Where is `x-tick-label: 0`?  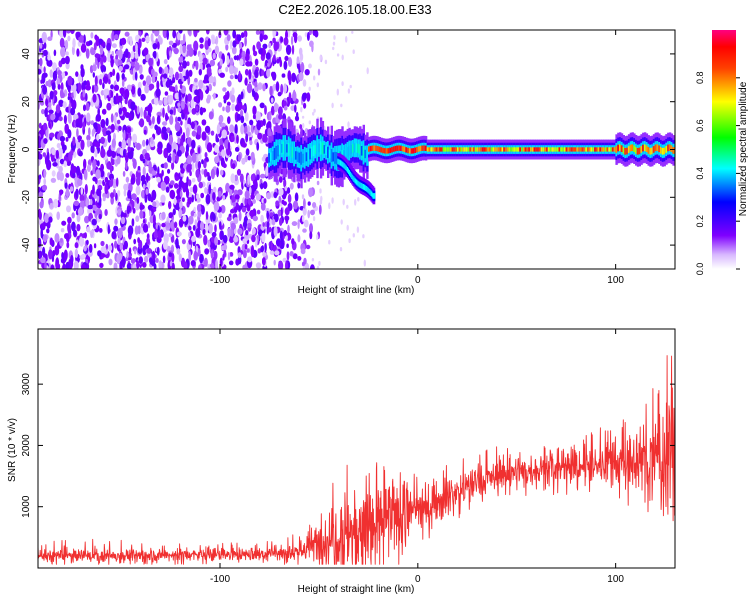 x-tick-label: 0 is located at coordinates (418, 280).